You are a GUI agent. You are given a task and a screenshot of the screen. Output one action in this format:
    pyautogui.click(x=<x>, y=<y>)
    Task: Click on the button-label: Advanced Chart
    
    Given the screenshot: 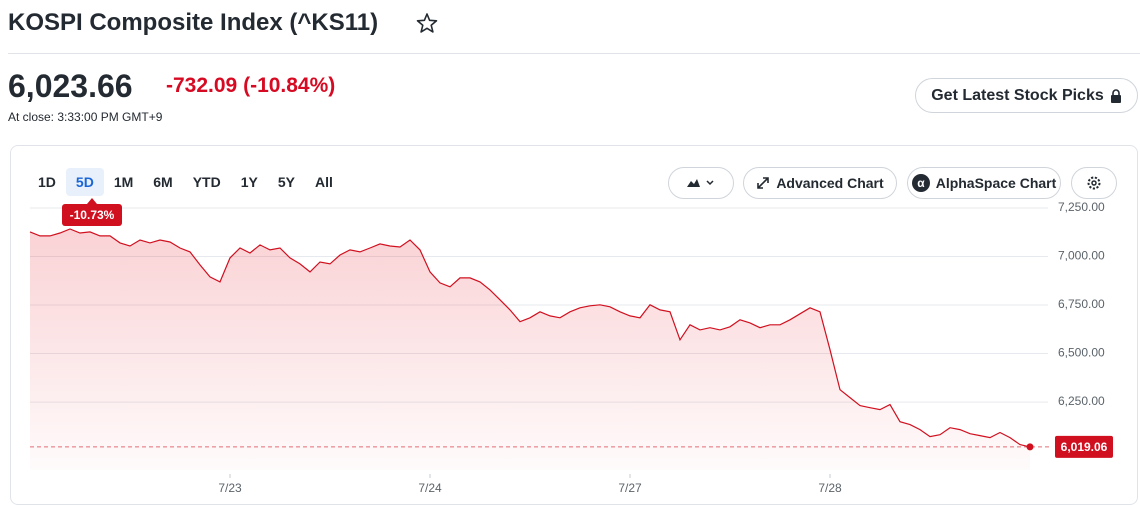 What is the action you would take?
    pyautogui.click(x=830, y=183)
    